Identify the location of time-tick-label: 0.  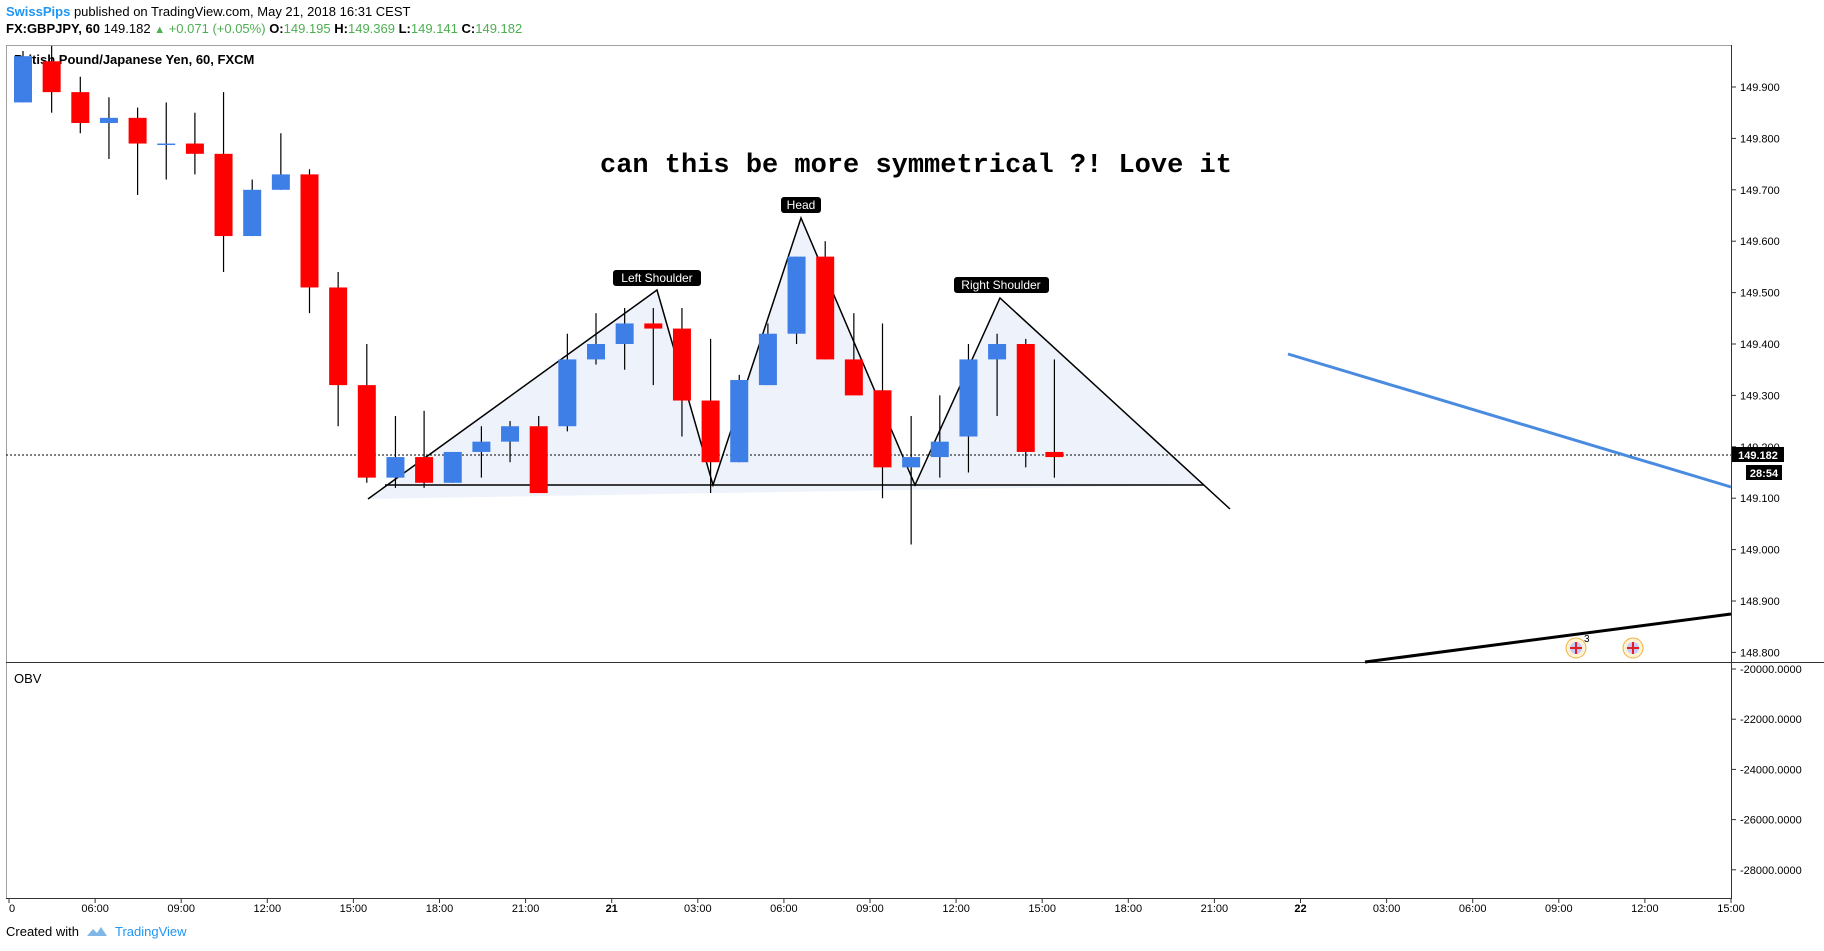
(12, 909).